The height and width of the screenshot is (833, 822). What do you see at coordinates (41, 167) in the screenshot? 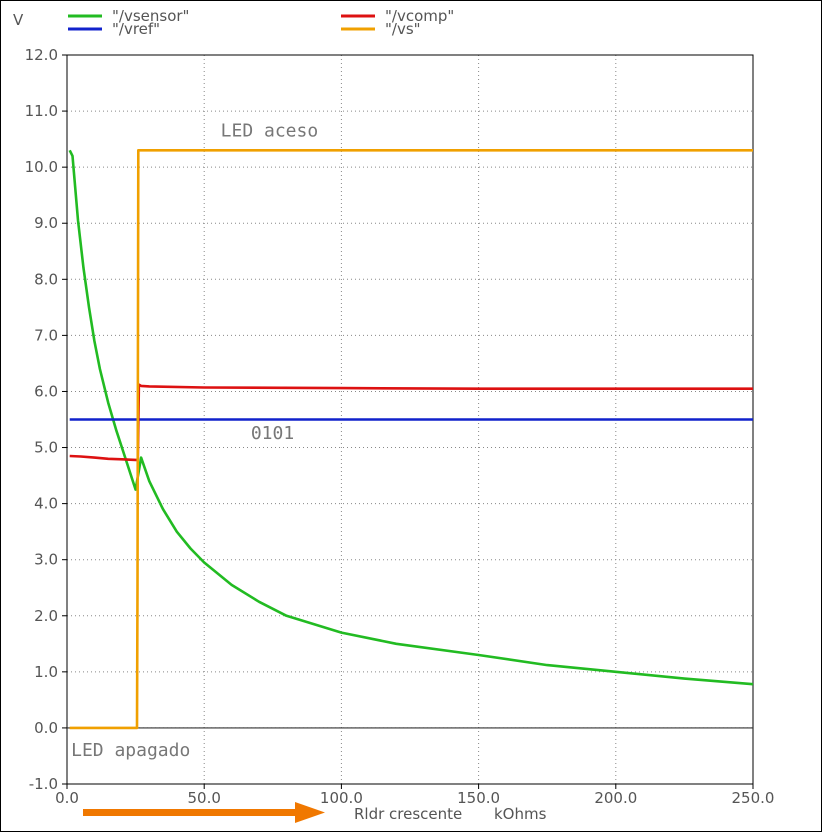
I see `y-tick-label: 10.0` at bounding box center [41, 167].